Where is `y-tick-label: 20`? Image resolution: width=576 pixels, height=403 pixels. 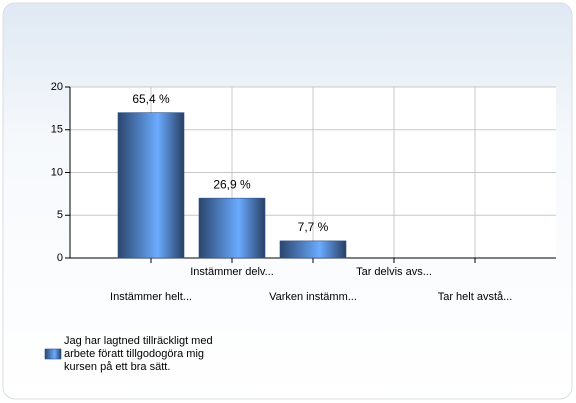
y-tick-label: 20 is located at coordinates (57, 87).